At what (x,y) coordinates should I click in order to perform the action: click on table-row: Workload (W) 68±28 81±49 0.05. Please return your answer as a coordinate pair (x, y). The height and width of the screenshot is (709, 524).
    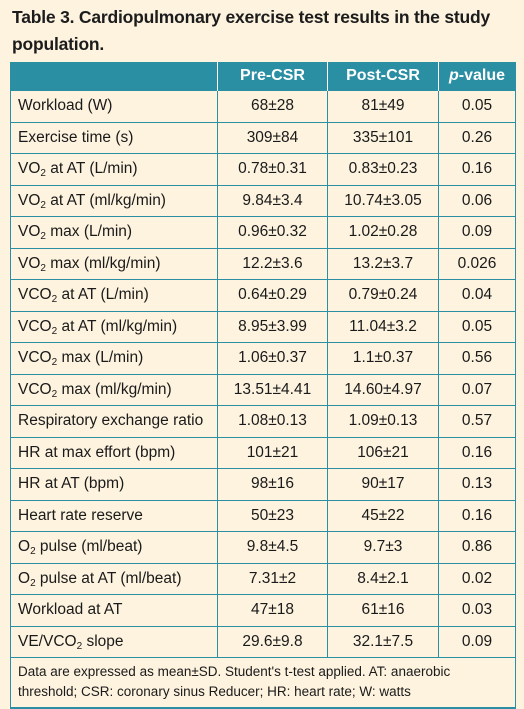
    Looking at the image, I should click on (263, 106).